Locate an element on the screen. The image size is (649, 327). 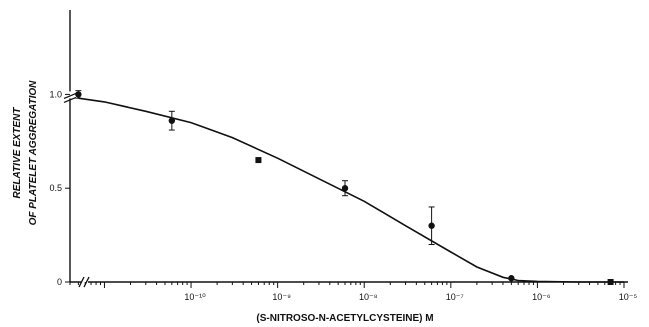
y-axis-title-line2: OF PLATELET AGGREGATION is located at coordinates (33, 153).